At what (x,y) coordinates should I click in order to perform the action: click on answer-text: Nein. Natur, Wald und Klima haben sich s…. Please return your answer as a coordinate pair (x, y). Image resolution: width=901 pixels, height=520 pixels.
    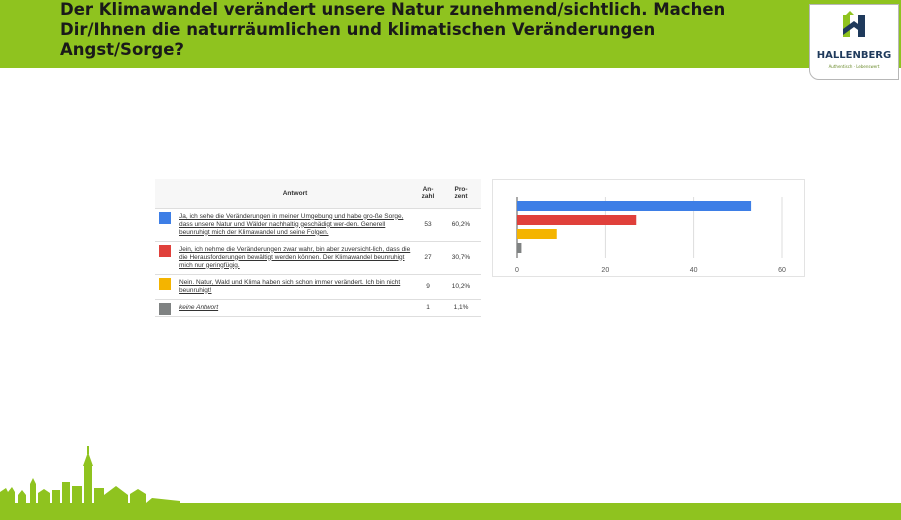
    Looking at the image, I should click on (295, 287).